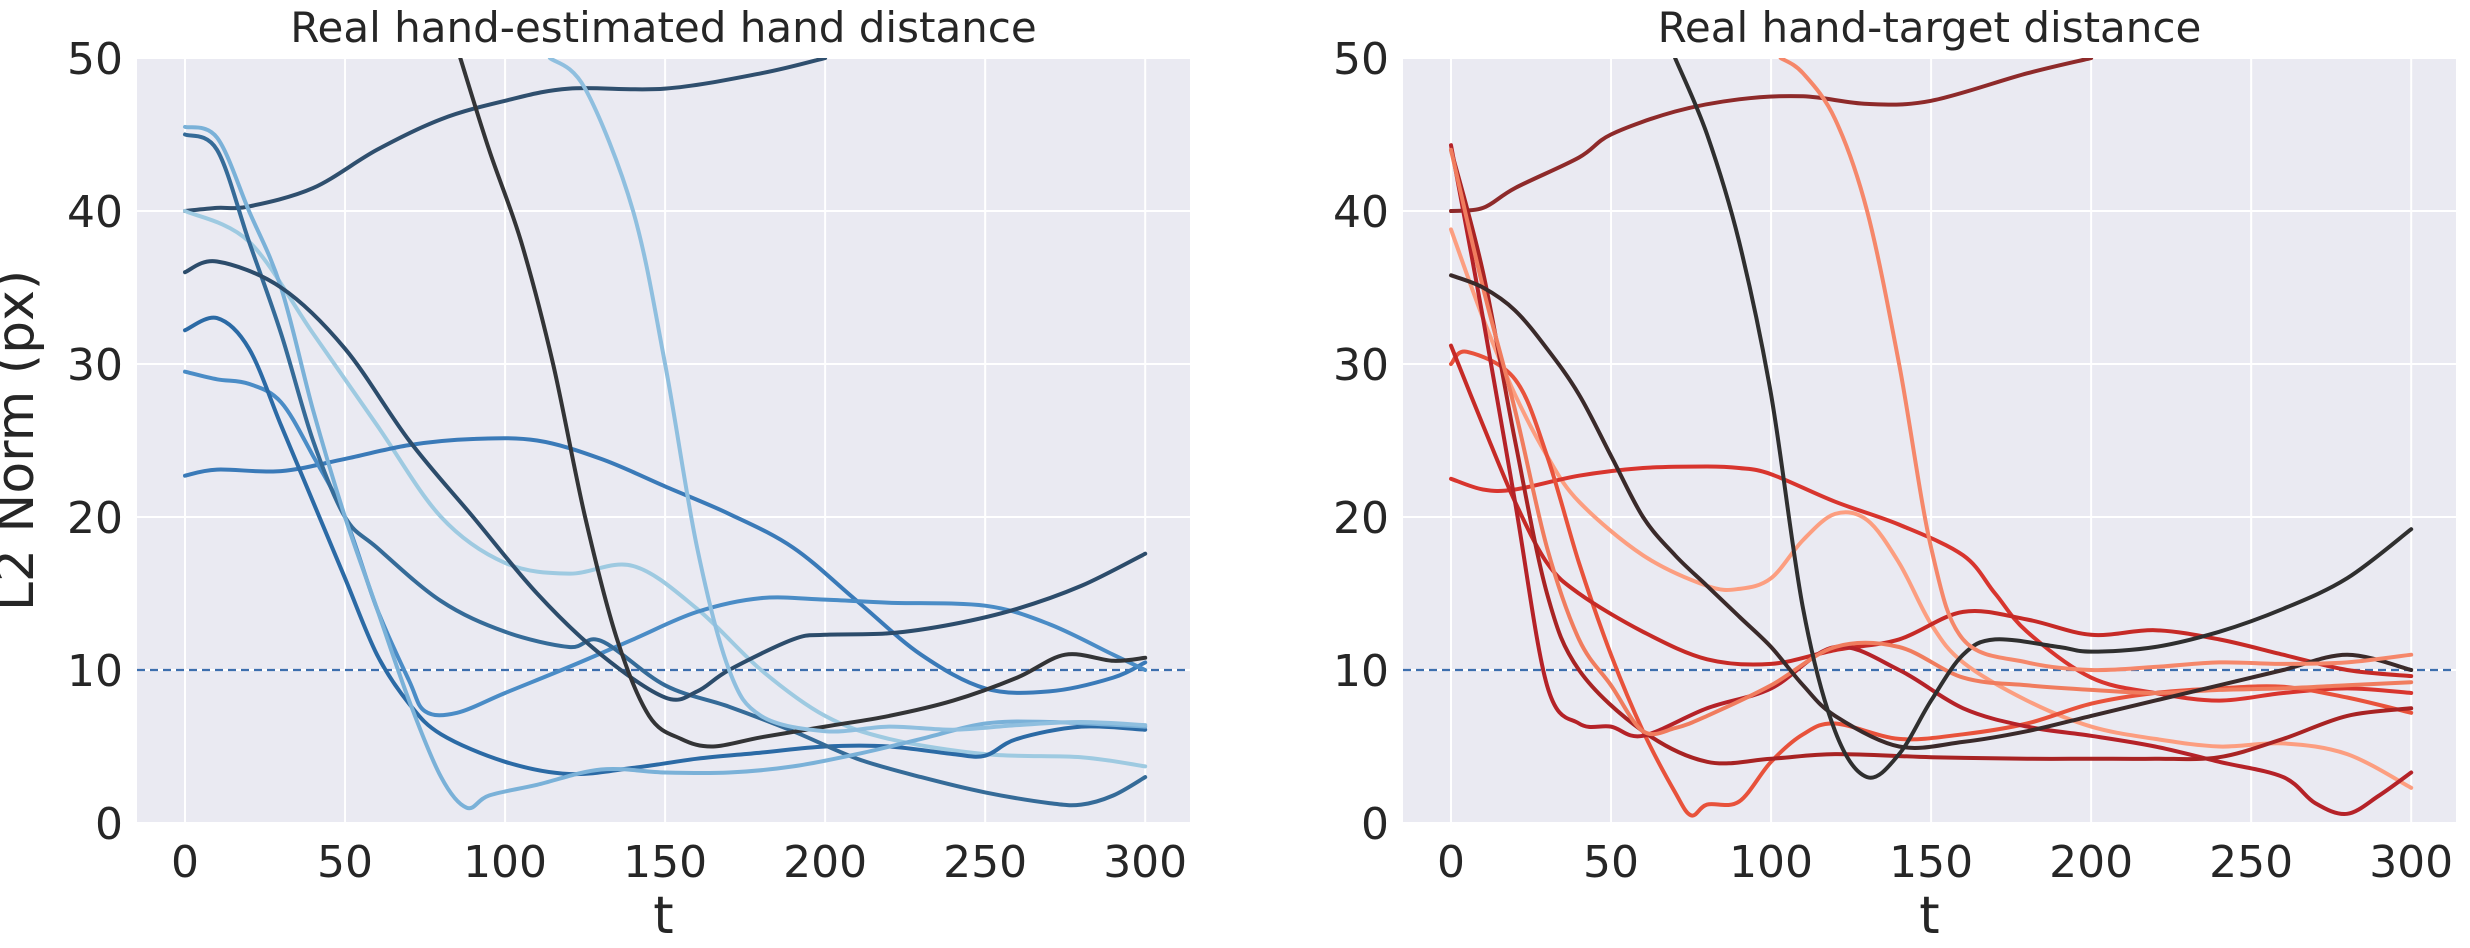  I want to click on chart-title: Real hand-target distance, so click(1930, 27).